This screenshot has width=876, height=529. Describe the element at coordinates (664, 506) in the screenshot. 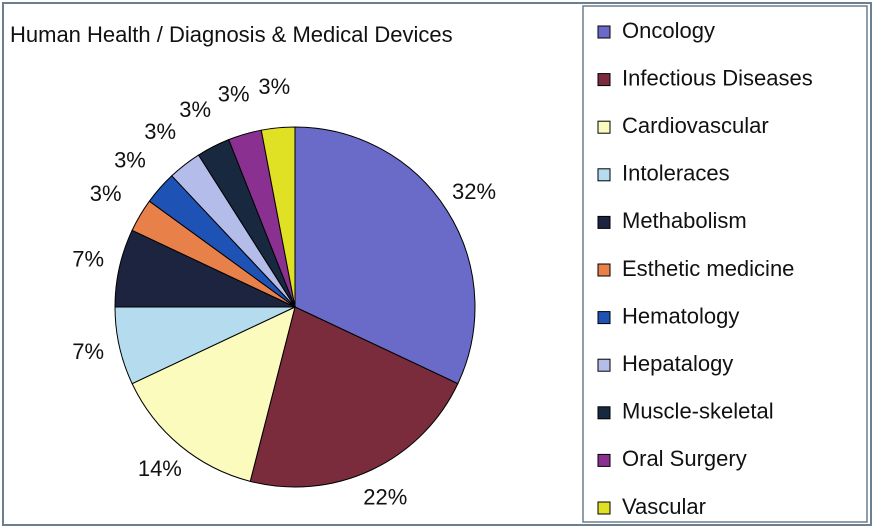

I see `legend-label: Vascular` at that location.